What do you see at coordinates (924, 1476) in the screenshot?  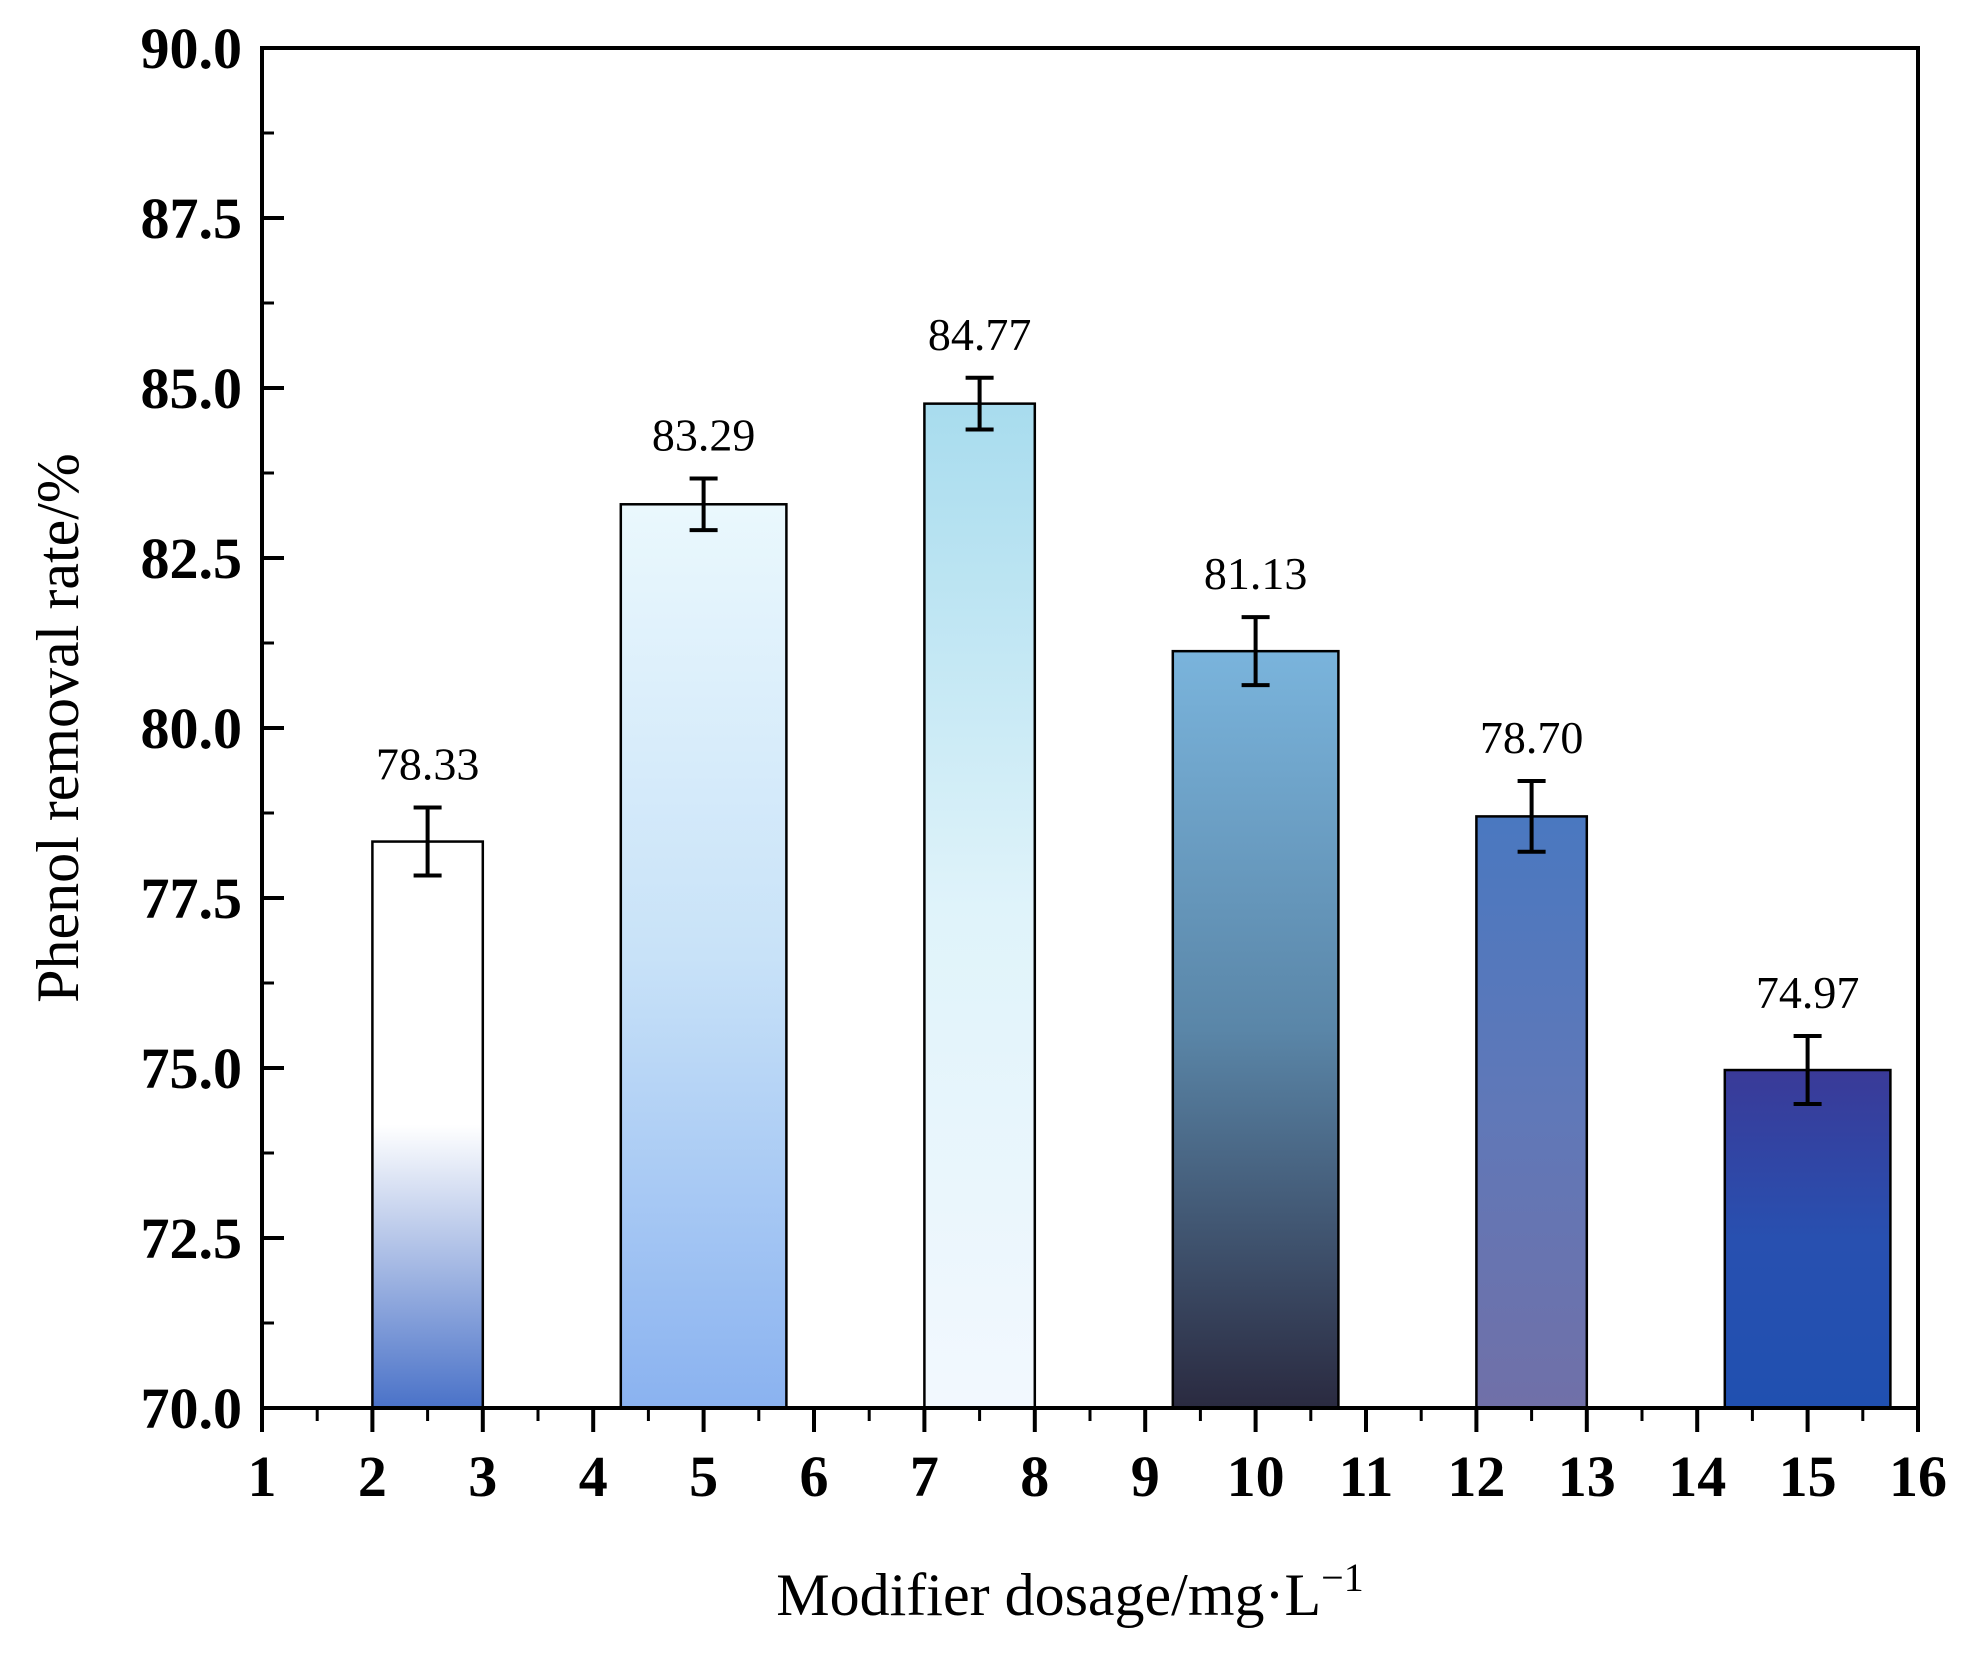 I see `x-tick-label: 7` at bounding box center [924, 1476].